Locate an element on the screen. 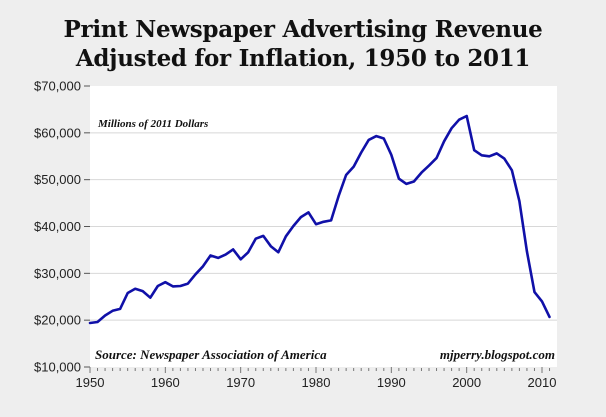 The height and width of the screenshot is (417, 606). y-tick-label: $20,000 is located at coordinates (57, 320).